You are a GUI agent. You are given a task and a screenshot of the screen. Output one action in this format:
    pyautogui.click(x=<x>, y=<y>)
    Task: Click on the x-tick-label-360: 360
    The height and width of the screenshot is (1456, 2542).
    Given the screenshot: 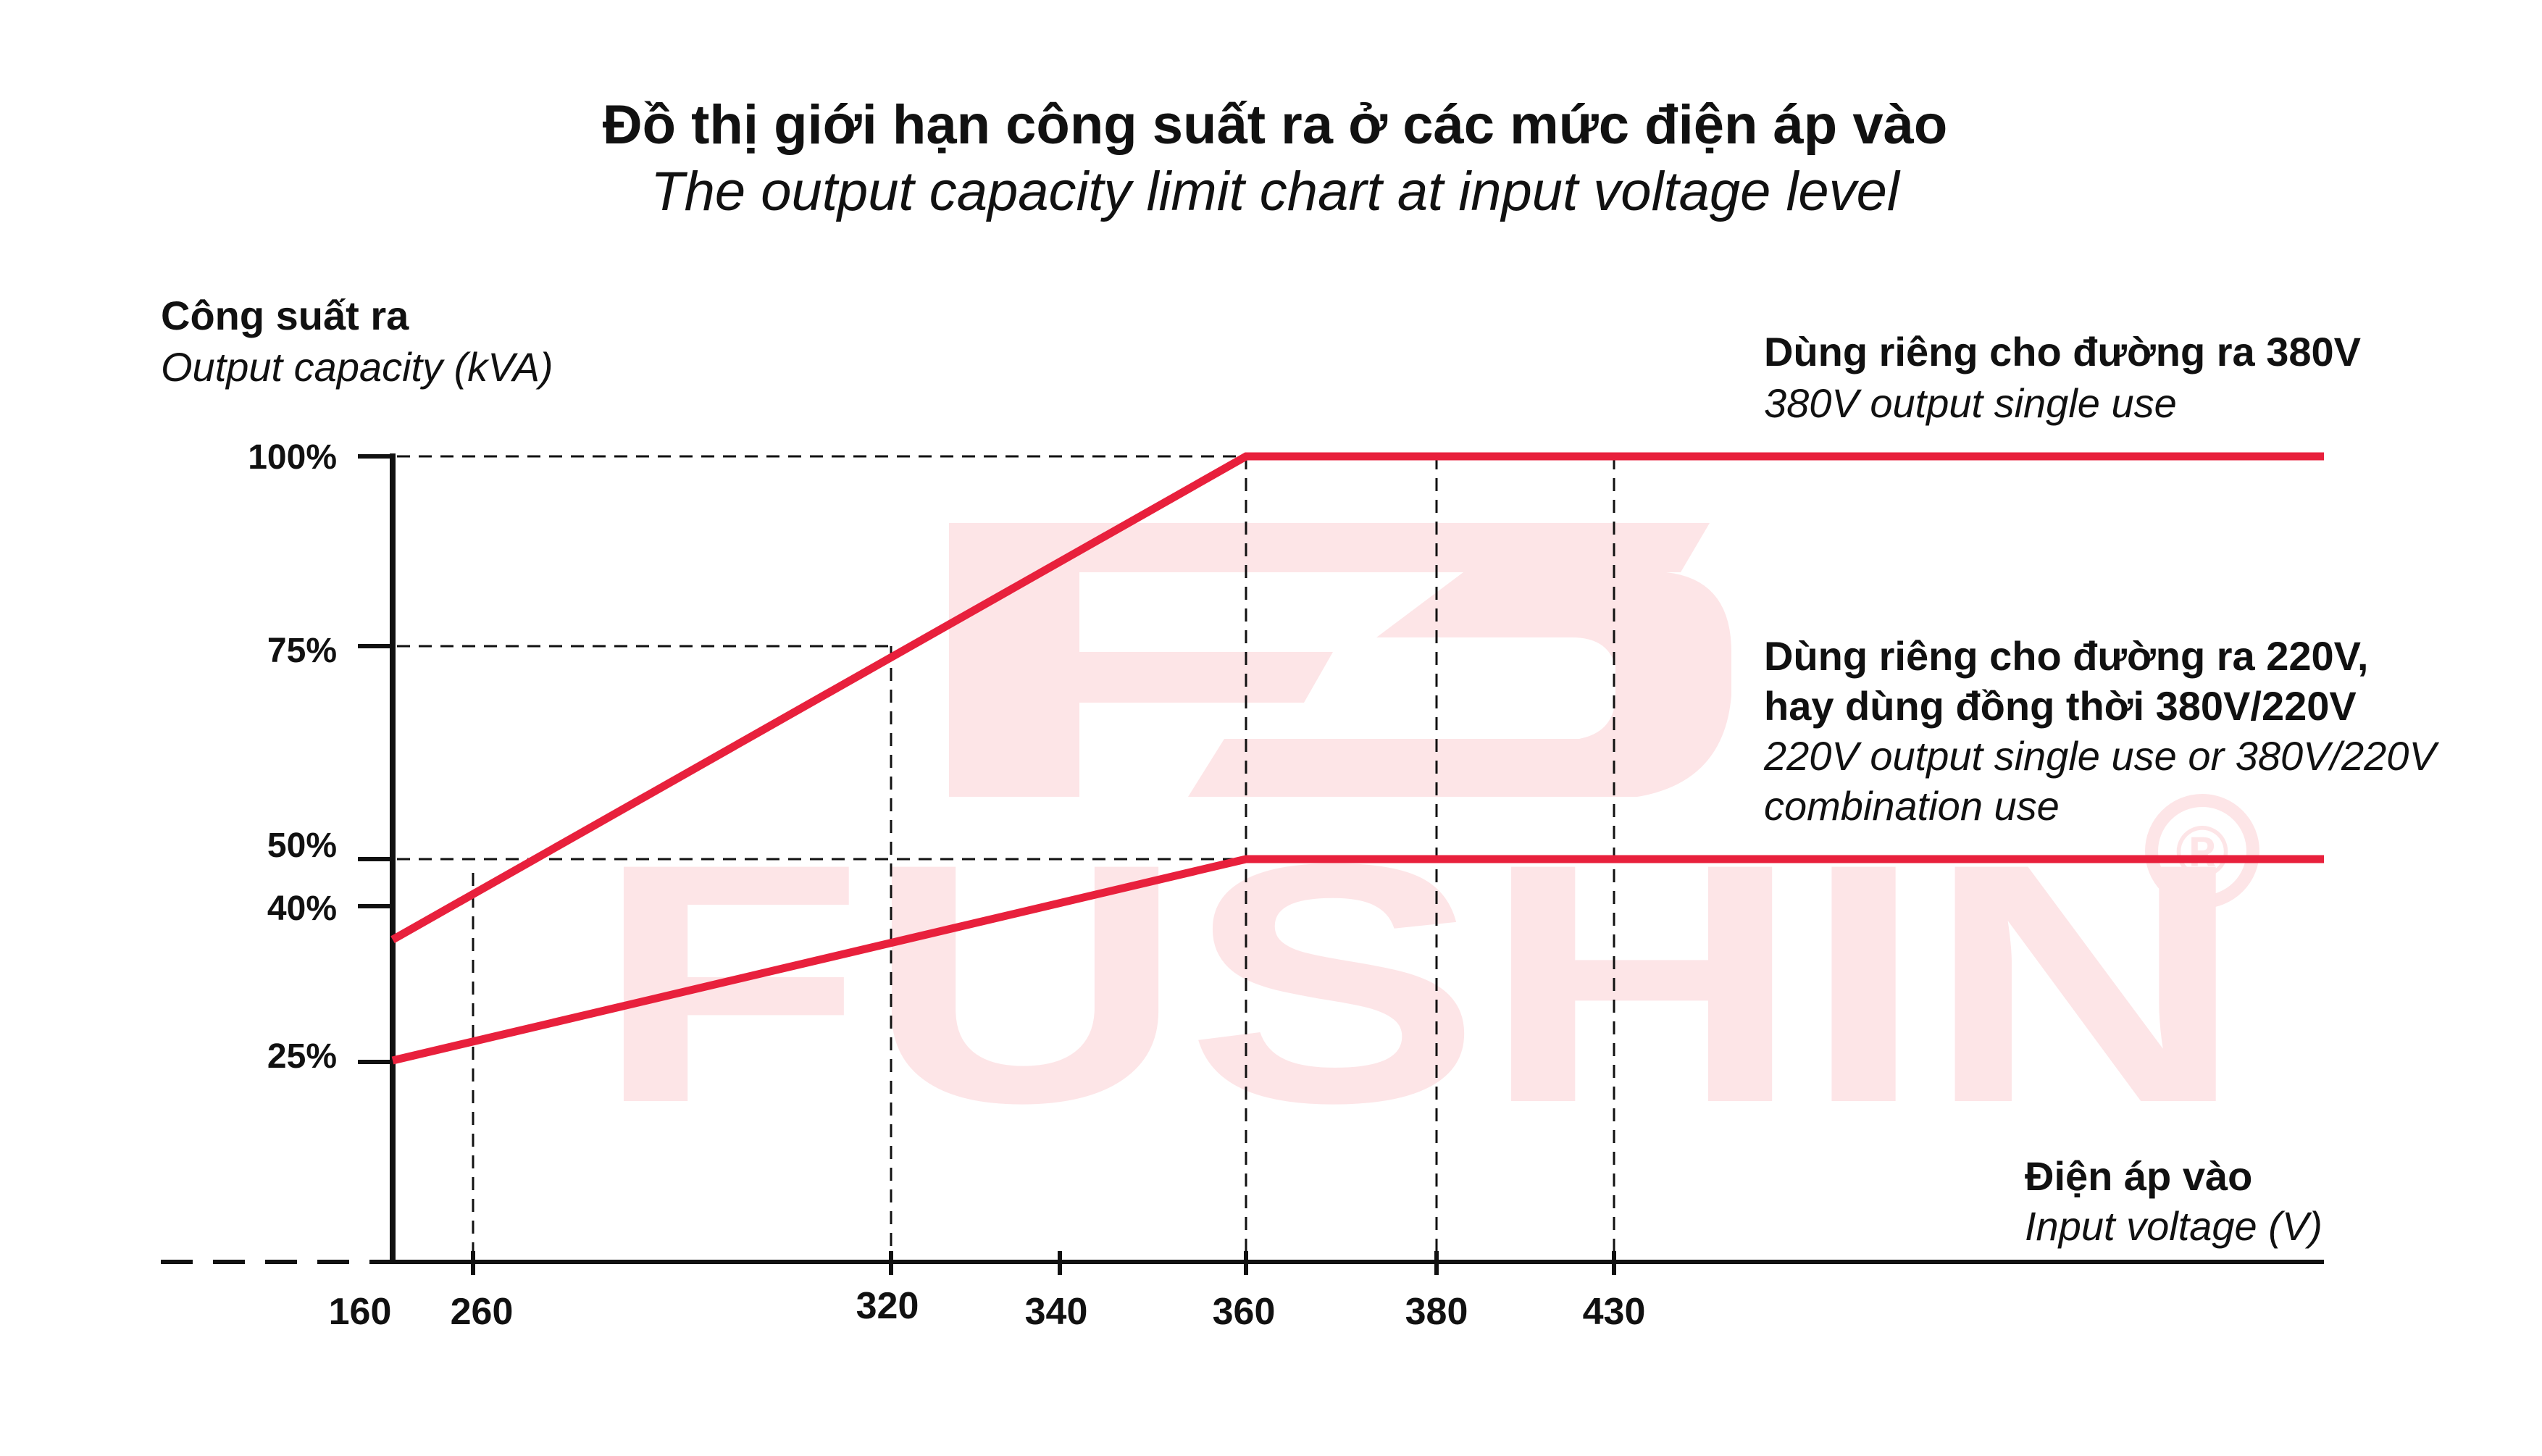 What is the action you would take?
    pyautogui.click(x=1244, y=1312)
    